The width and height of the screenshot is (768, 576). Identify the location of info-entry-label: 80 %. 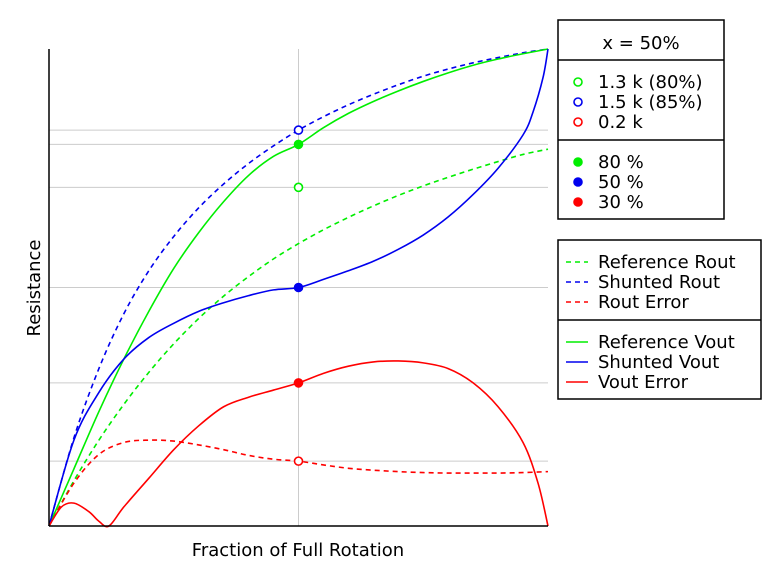
(621, 162).